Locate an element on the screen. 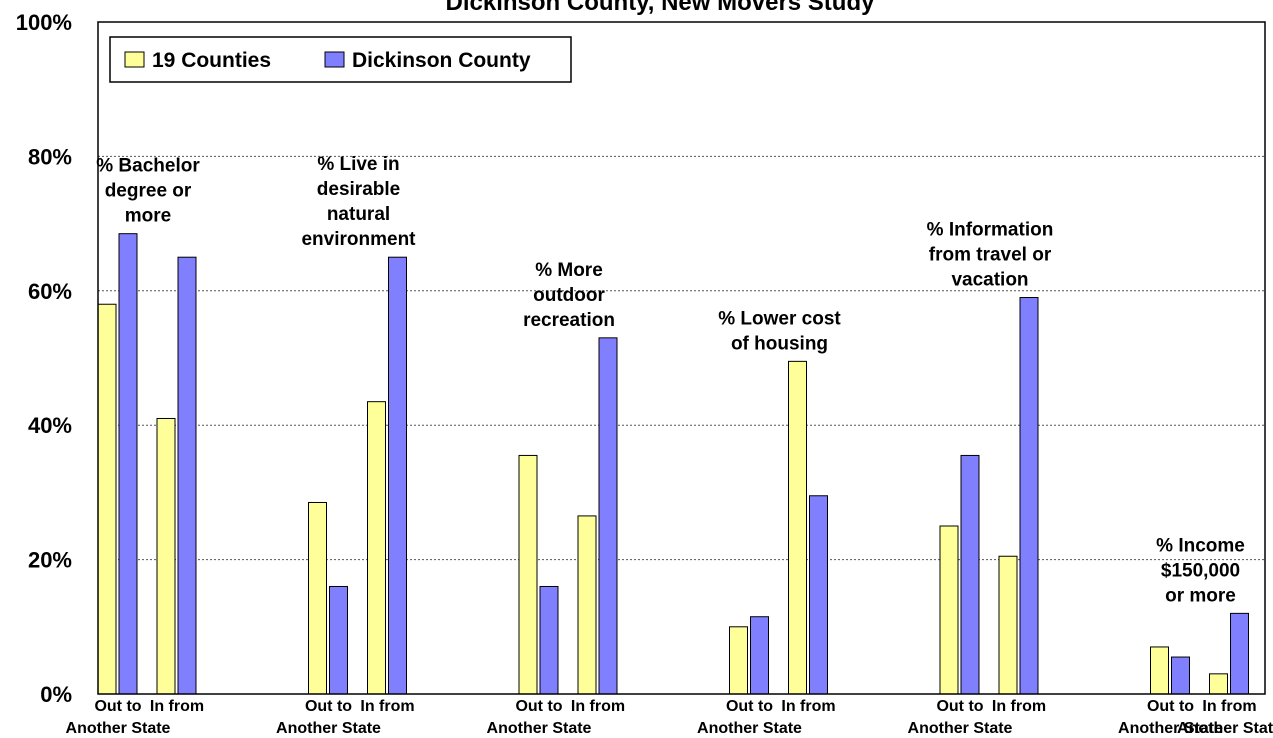  legend-label: Dickinson County is located at coordinates (441, 60).